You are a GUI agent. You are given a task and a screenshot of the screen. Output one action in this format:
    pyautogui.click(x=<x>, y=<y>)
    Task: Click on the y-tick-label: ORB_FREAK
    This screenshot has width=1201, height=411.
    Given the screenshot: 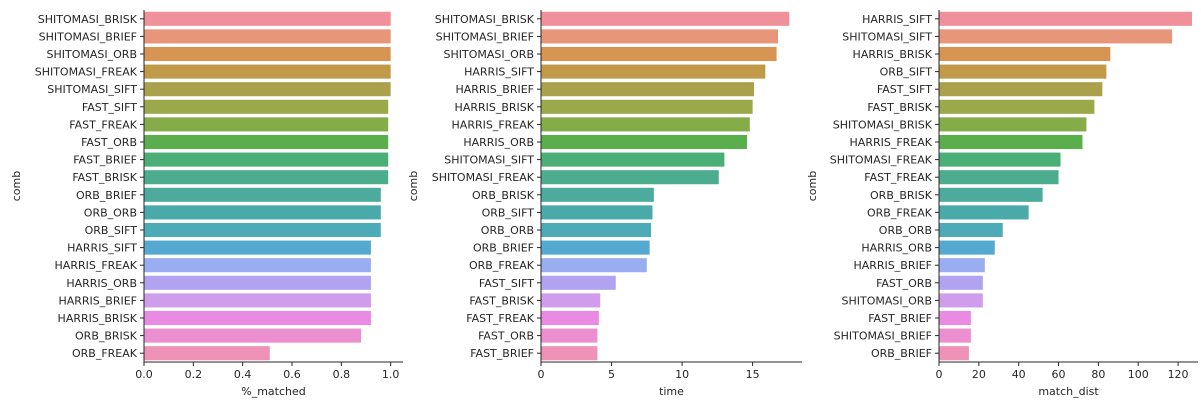 What is the action you would take?
    pyautogui.click(x=502, y=265)
    